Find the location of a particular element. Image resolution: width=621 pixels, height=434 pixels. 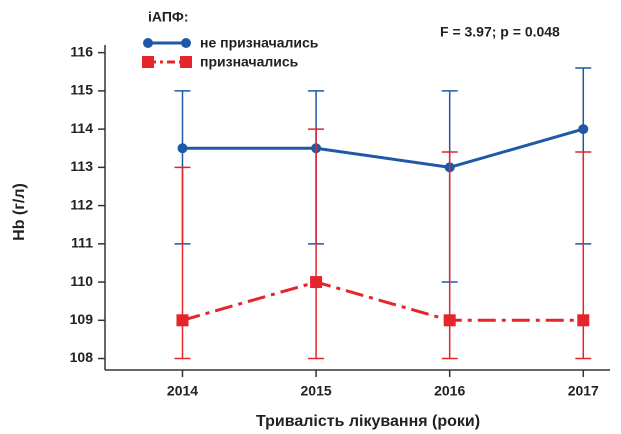

y-tick-label: 109 is located at coordinates (82, 319).